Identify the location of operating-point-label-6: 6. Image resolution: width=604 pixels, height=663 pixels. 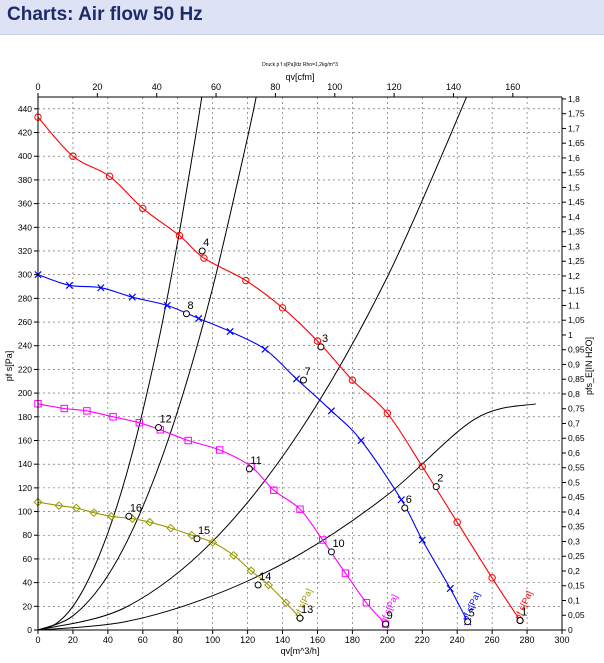
(409, 500).